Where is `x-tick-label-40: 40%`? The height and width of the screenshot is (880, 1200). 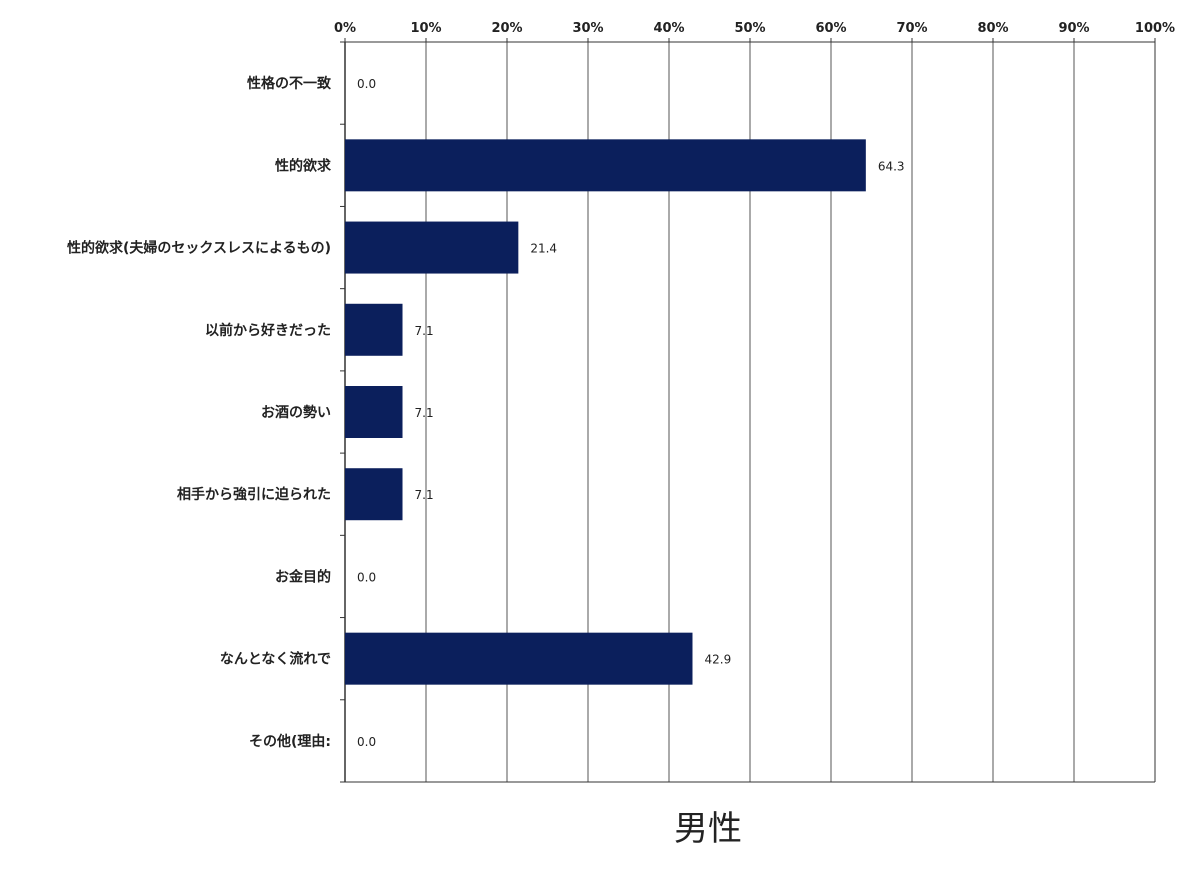
x-tick-label-40: 40% is located at coordinates (668, 28).